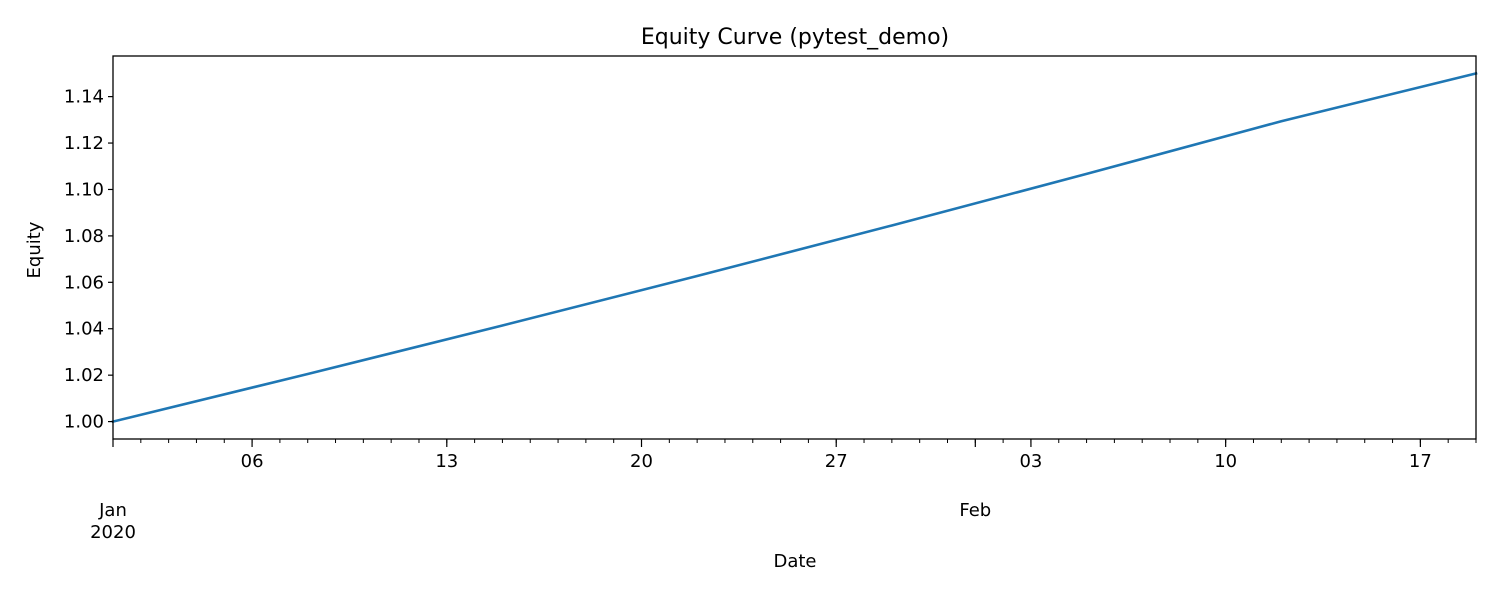 The image size is (1500, 600). I want to click on y-tick-label: 1.04, so click(84, 329).